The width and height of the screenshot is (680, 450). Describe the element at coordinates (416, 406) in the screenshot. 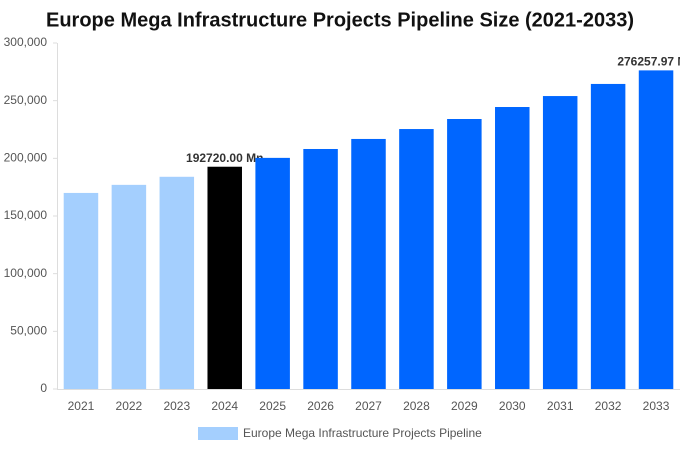

I see `x-tick-label: 2028` at that location.